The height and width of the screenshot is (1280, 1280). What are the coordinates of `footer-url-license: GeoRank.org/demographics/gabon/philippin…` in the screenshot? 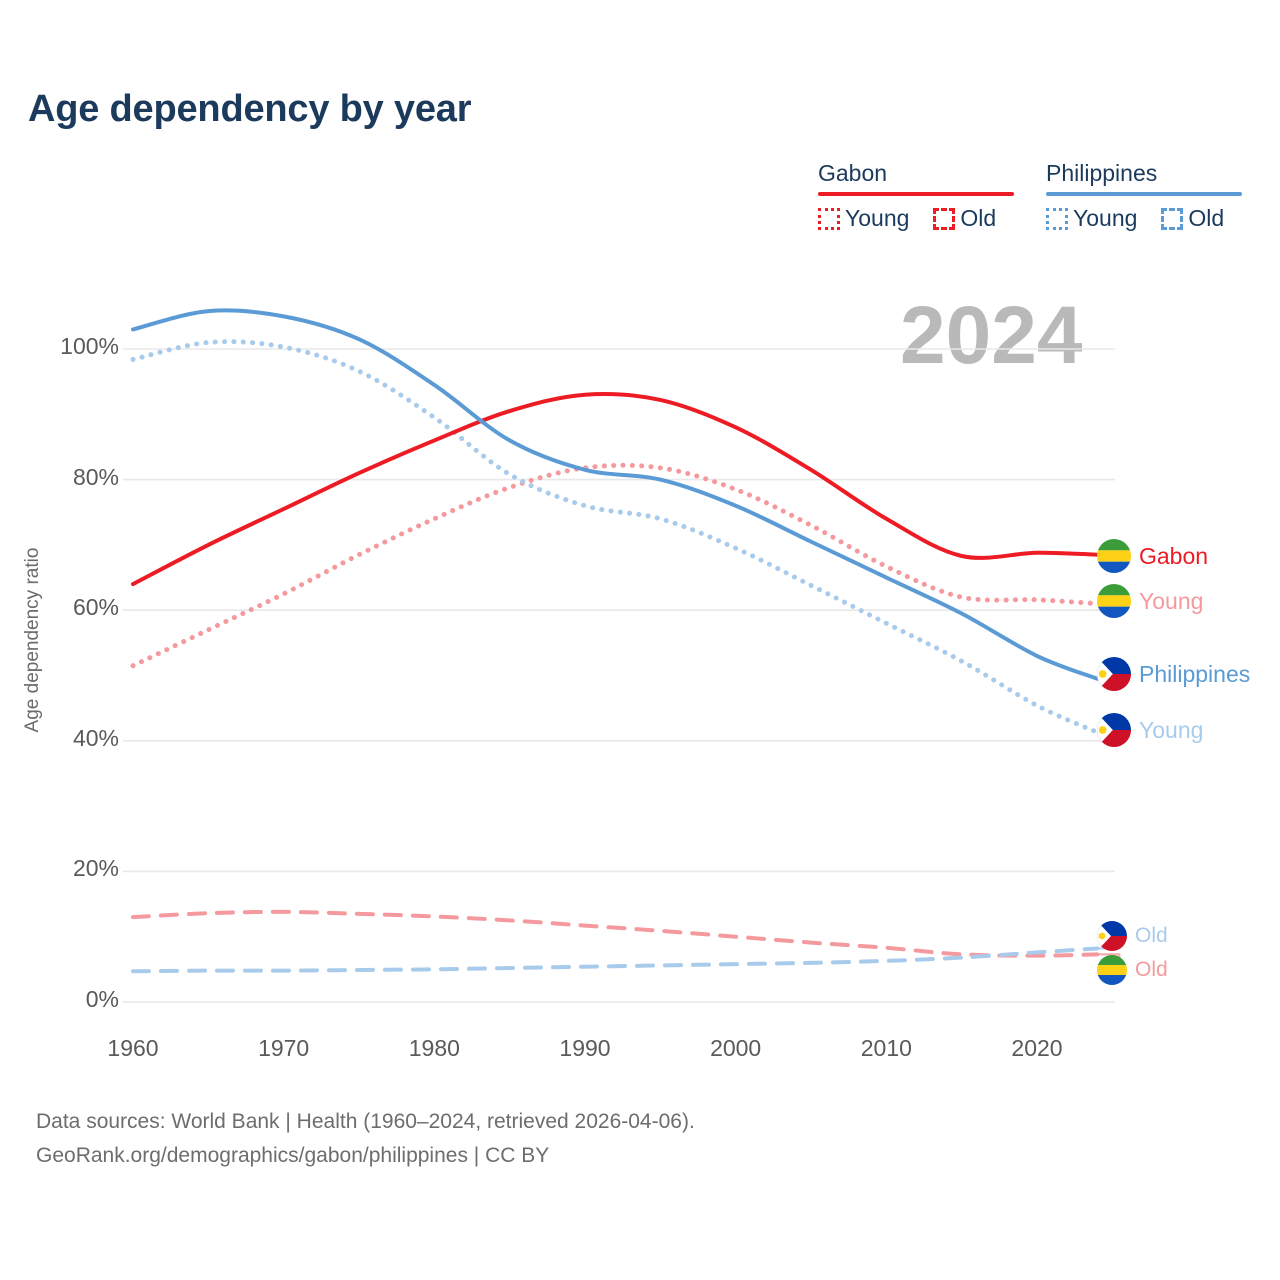 It's located at (293, 1156).